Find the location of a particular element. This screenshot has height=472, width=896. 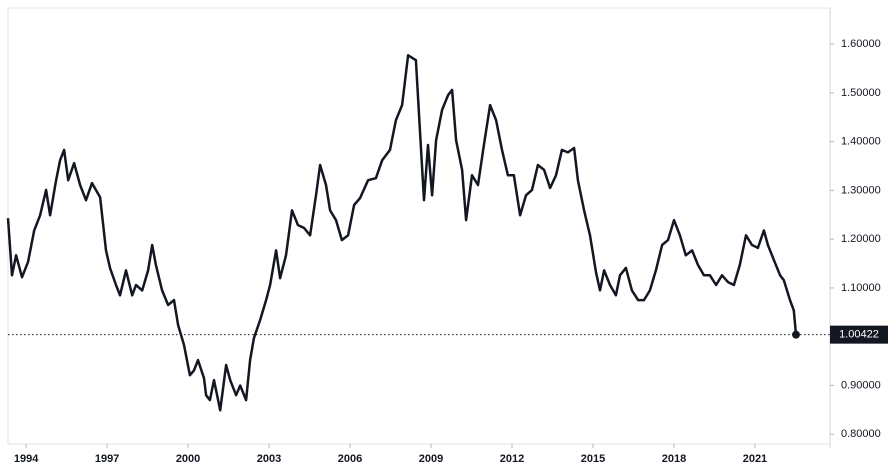

x-tick-label: 1997 is located at coordinates (107, 459).